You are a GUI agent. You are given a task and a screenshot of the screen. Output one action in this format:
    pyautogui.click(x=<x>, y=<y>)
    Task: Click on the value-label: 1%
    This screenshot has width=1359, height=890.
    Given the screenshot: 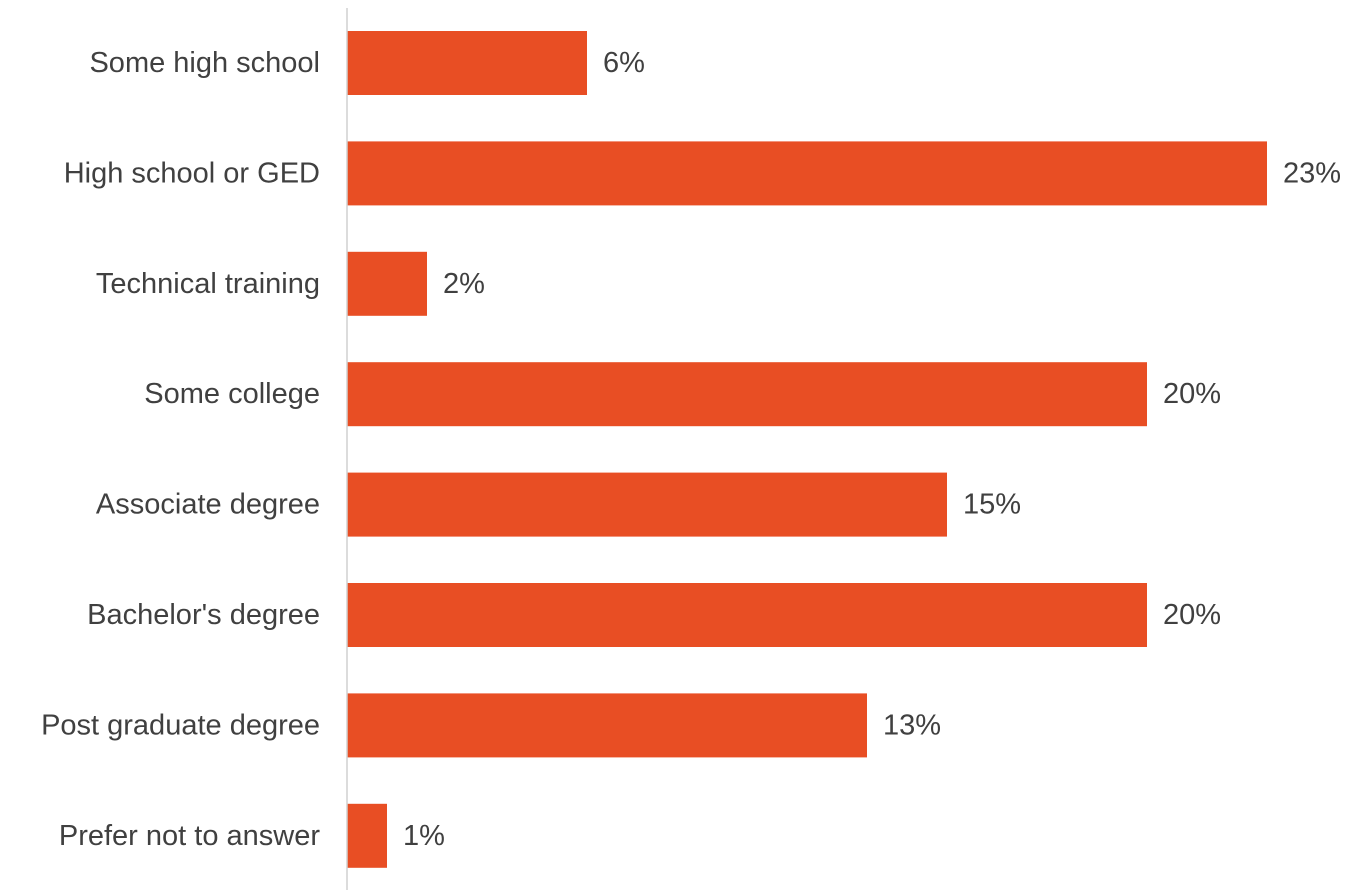 What is the action you would take?
    pyautogui.click(x=424, y=836)
    